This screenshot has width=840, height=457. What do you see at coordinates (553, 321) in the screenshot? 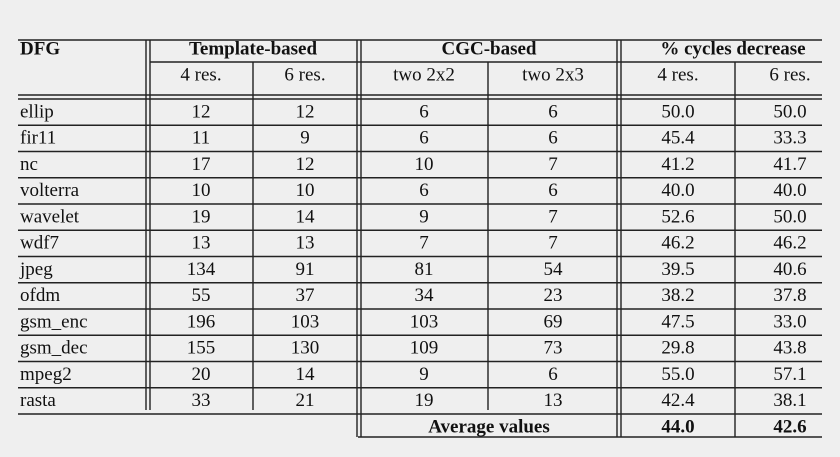
I see `cell: 69` at bounding box center [553, 321].